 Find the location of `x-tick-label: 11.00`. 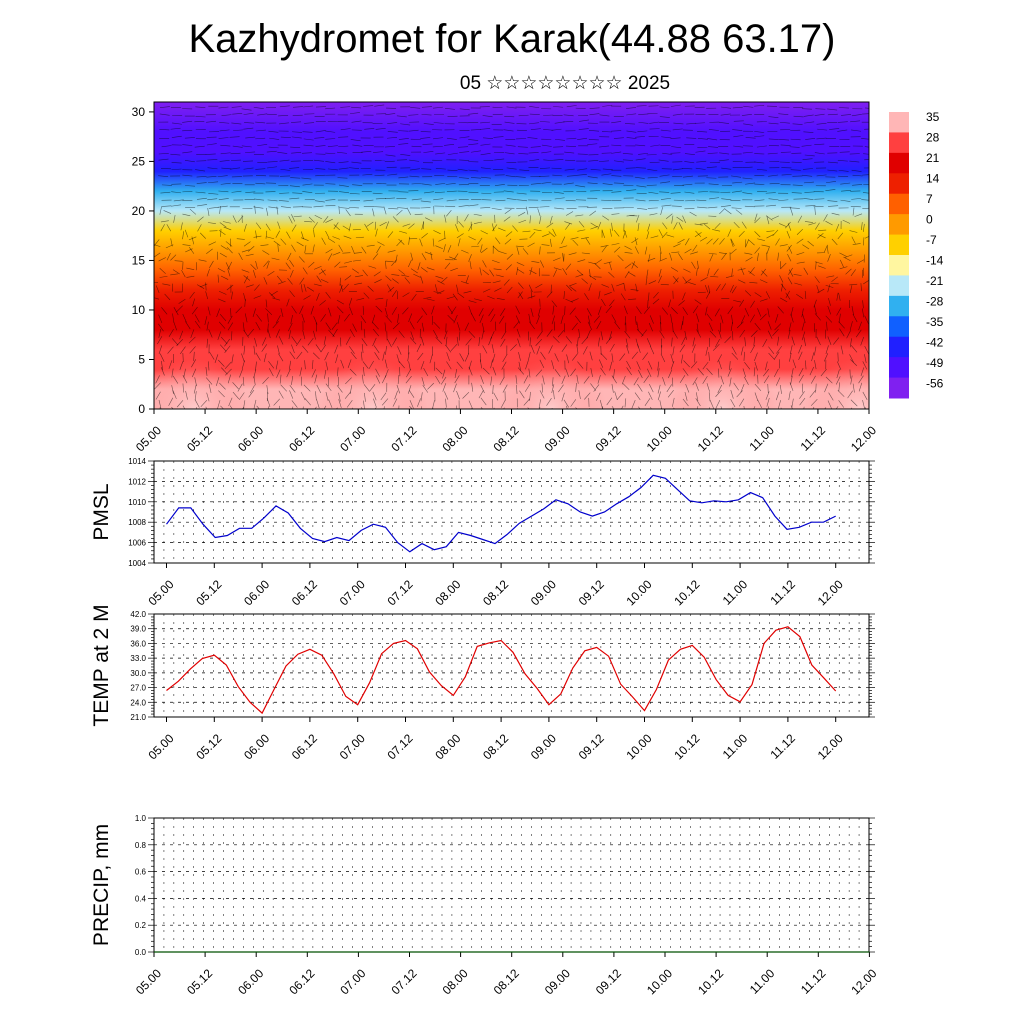

x-tick-label: 11.00 is located at coordinates (761, 438).